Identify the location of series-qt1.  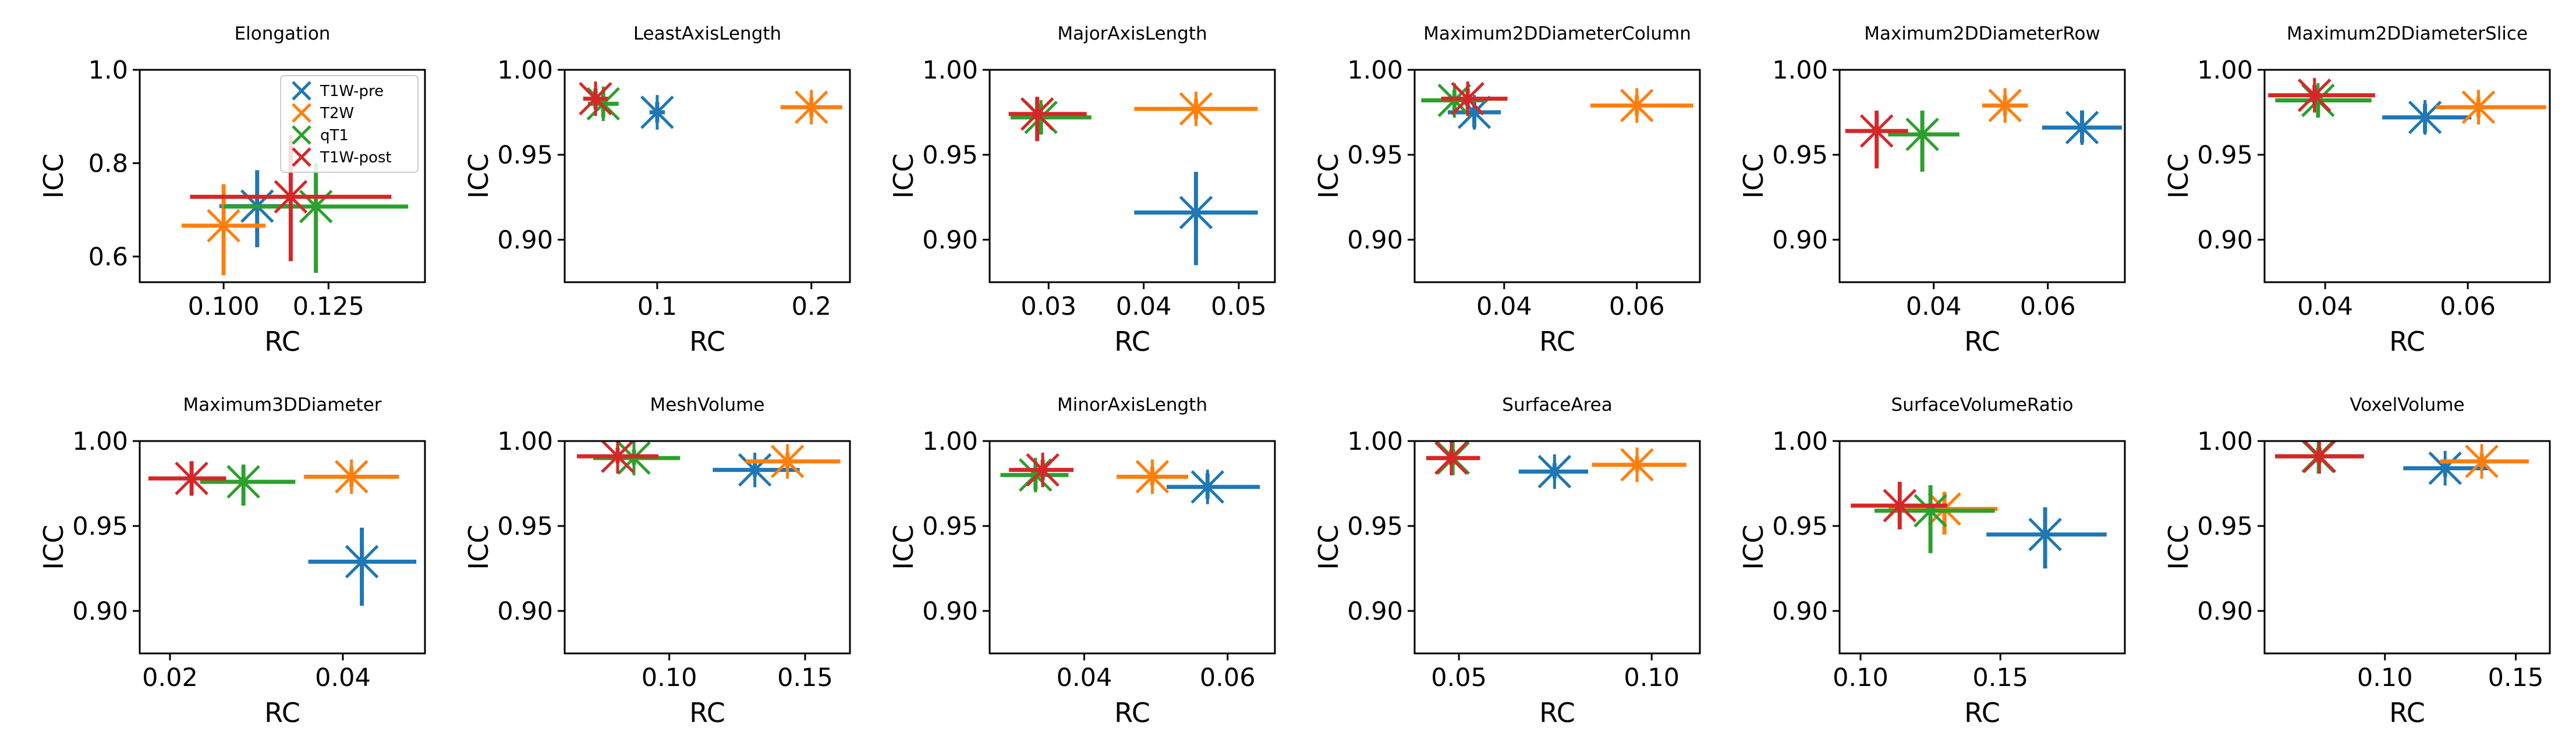
(1924, 141).